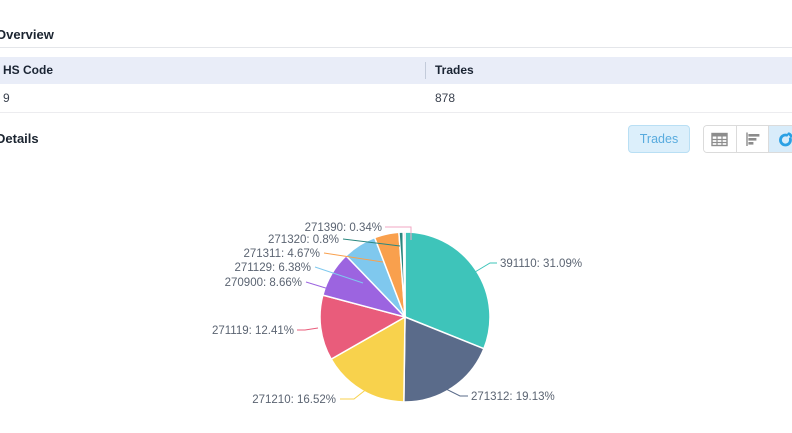 The height and width of the screenshot is (433, 792). What do you see at coordinates (445, 98) in the screenshot?
I see `cell-trades: 878` at bounding box center [445, 98].